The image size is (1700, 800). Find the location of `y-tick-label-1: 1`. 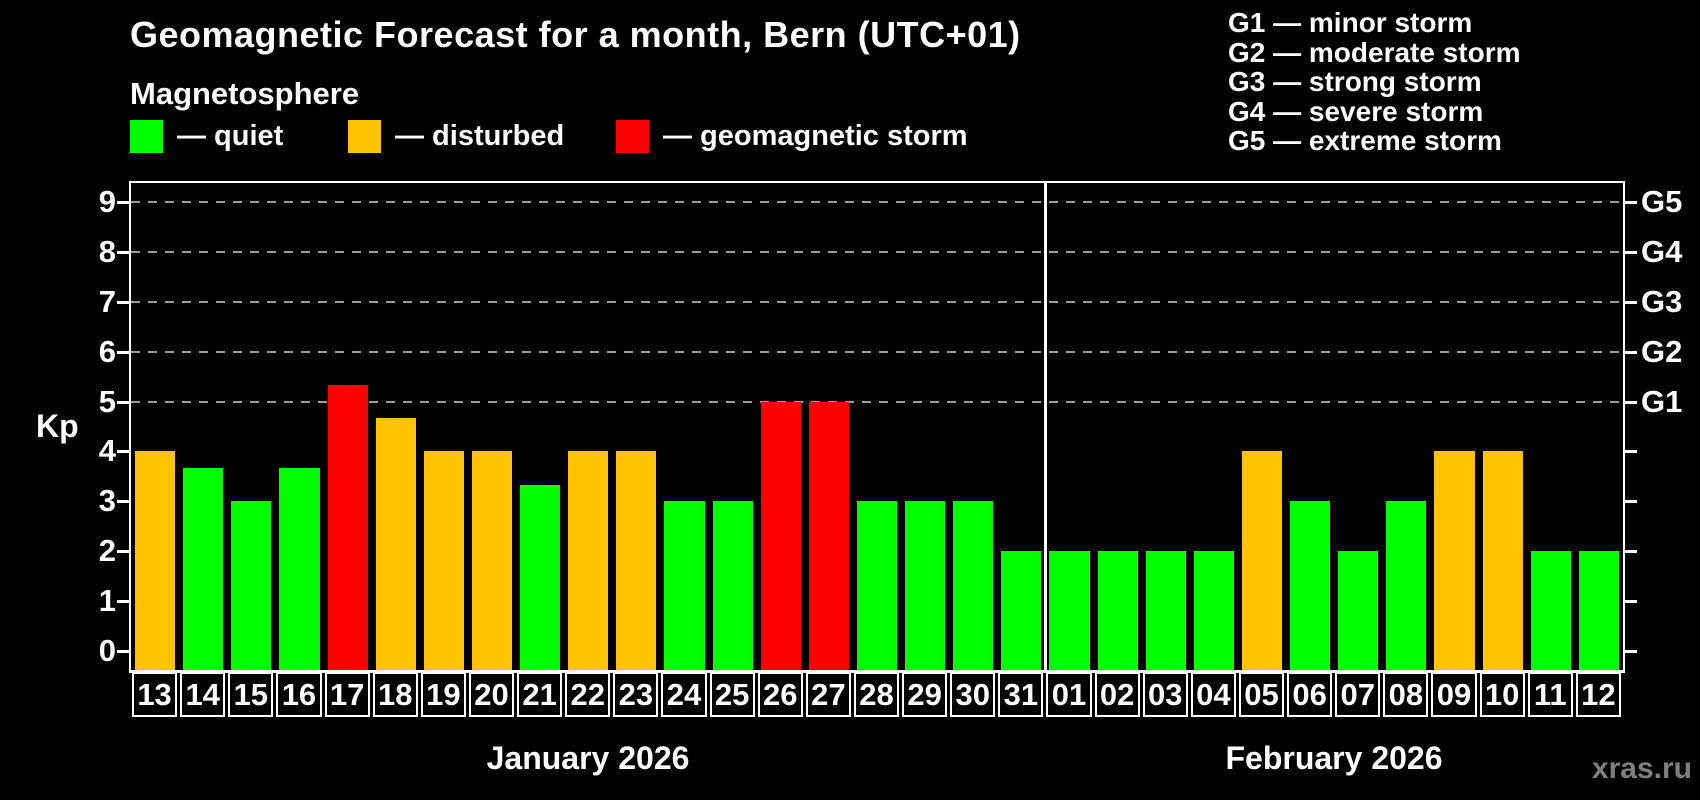

y-tick-label-1: 1 is located at coordinates (107, 601).